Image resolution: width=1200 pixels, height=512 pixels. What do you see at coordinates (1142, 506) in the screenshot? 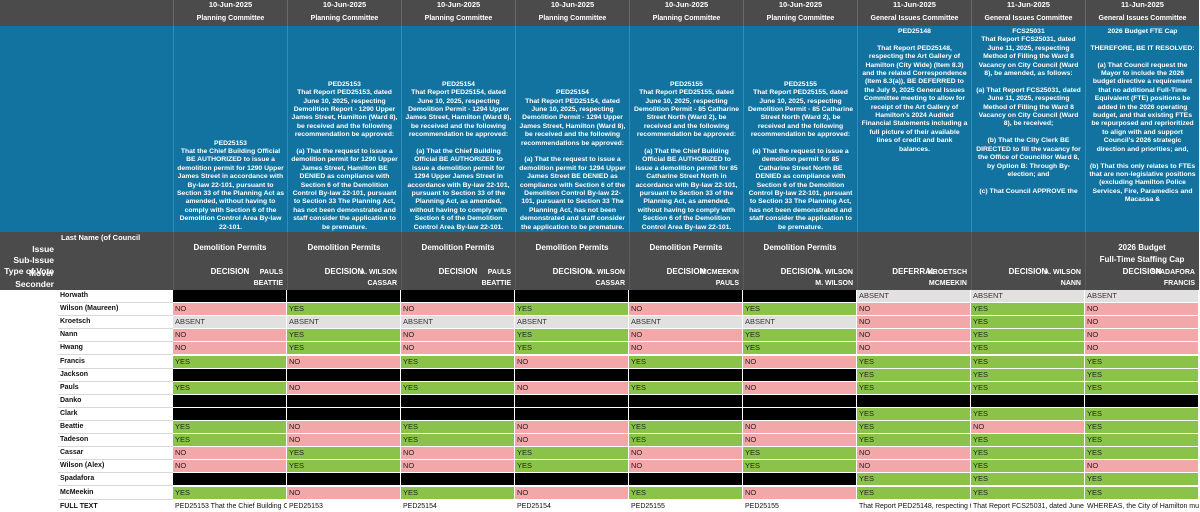
I see `column-full-text: WHEREAS, the City of Hamilton must` at bounding box center [1142, 506].